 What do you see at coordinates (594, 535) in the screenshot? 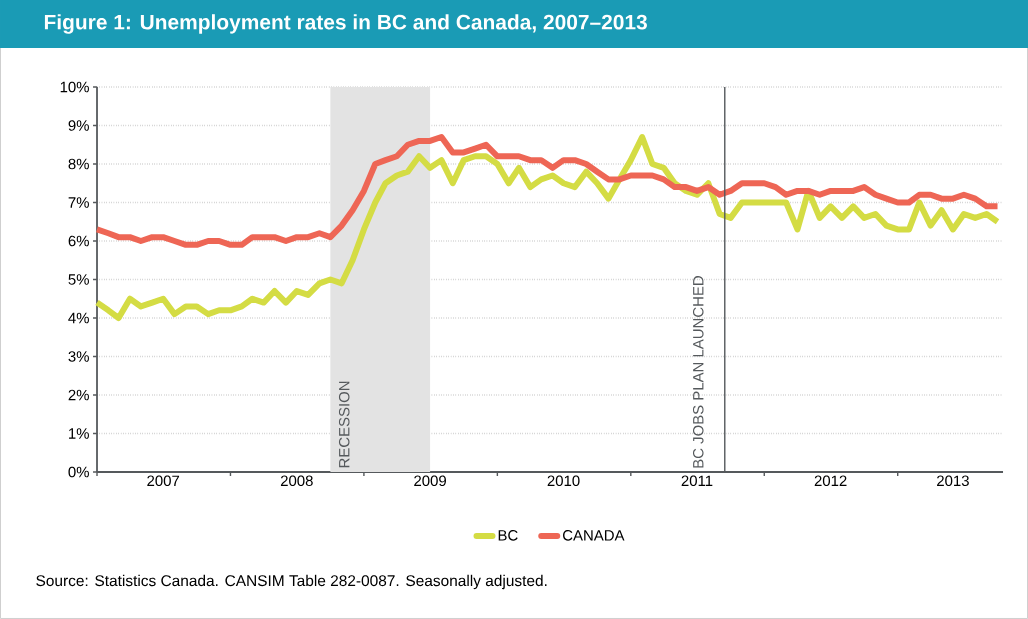
I see `legend-label: CANADA` at bounding box center [594, 535].